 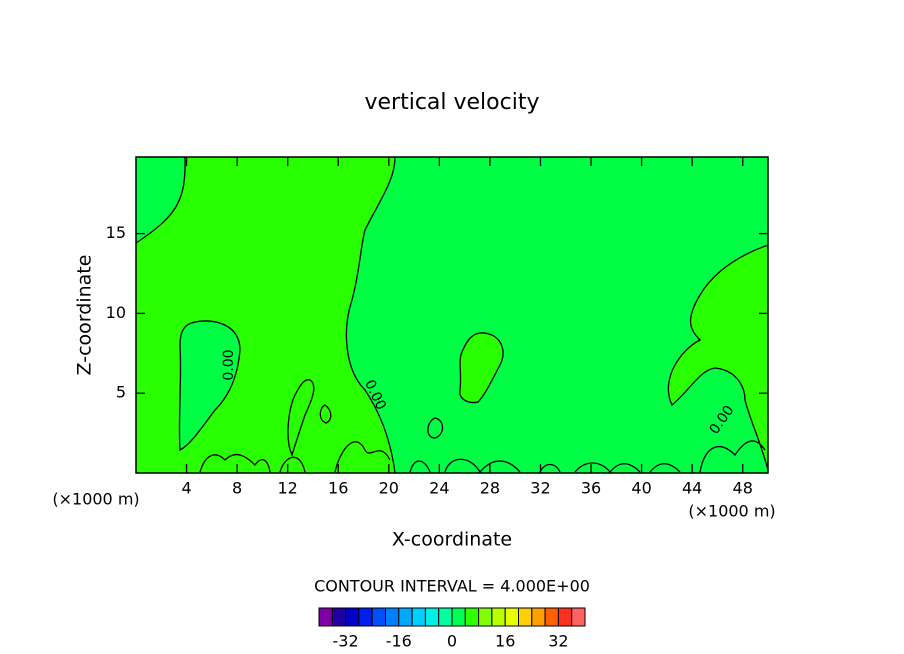 I want to click on x-tick-label: 12, so click(x=288, y=488).